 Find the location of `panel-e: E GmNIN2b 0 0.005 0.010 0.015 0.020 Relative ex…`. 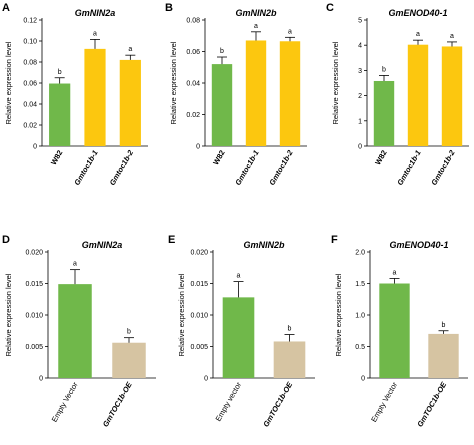

panel-e: E GmNIN2b 0 0.005 0.010 0.015 0.020 Relative ex… is located at coordinates (241, 331).